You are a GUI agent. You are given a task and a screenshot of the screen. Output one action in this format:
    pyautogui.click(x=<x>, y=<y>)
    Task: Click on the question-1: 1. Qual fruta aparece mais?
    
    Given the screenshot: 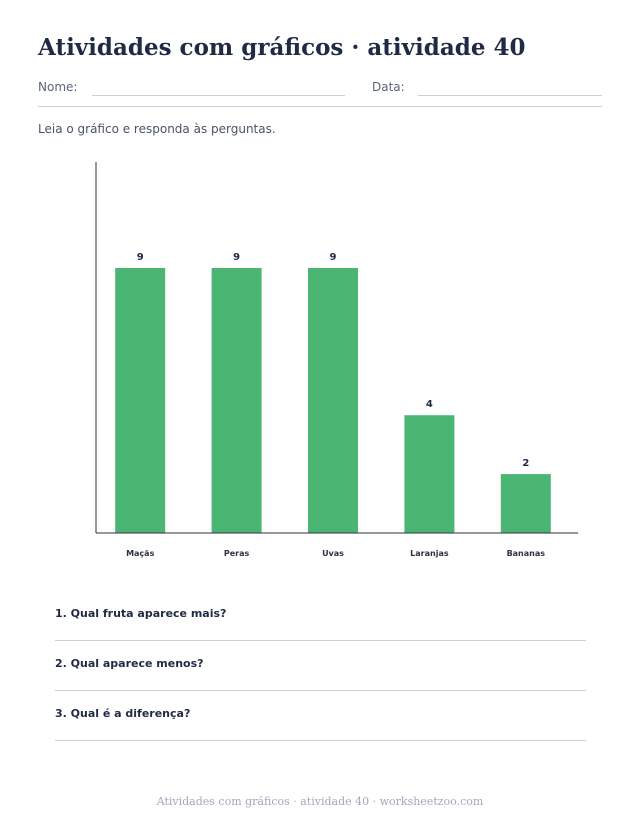 What is the action you would take?
    pyautogui.click(x=141, y=613)
    